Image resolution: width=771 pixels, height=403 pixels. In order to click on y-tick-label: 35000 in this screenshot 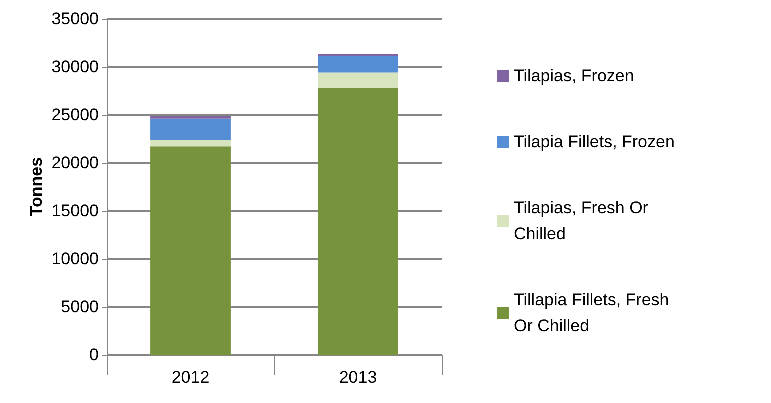, I will do `click(75, 19)`.